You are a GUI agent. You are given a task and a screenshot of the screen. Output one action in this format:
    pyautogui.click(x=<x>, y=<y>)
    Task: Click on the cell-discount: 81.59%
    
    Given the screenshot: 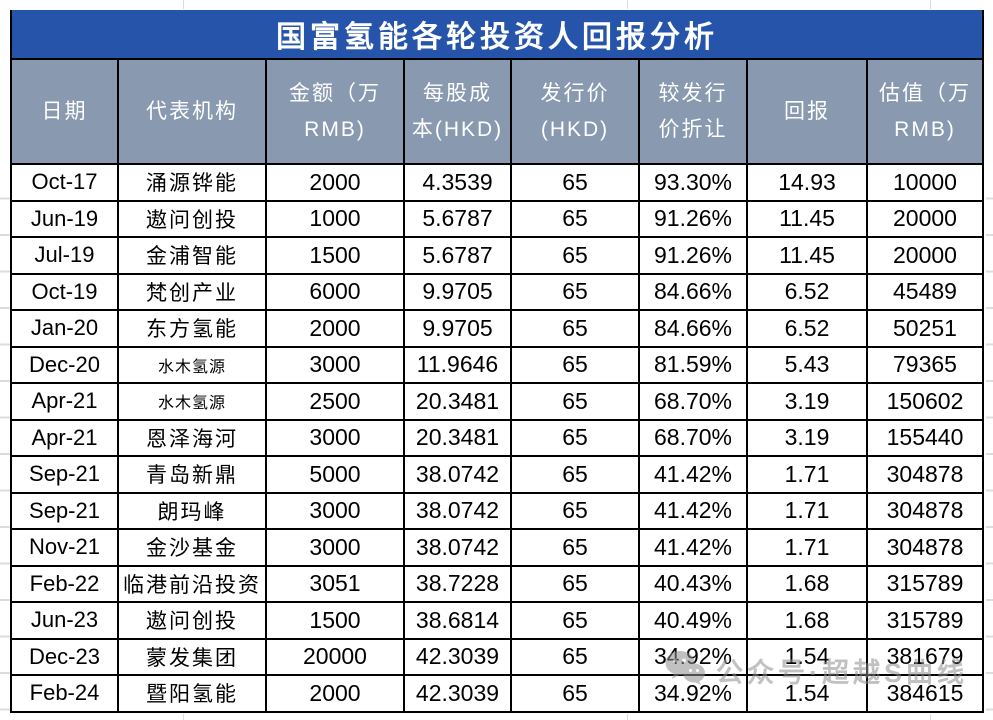 What is the action you would take?
    pyautogui.click(x=693, y=364)
    